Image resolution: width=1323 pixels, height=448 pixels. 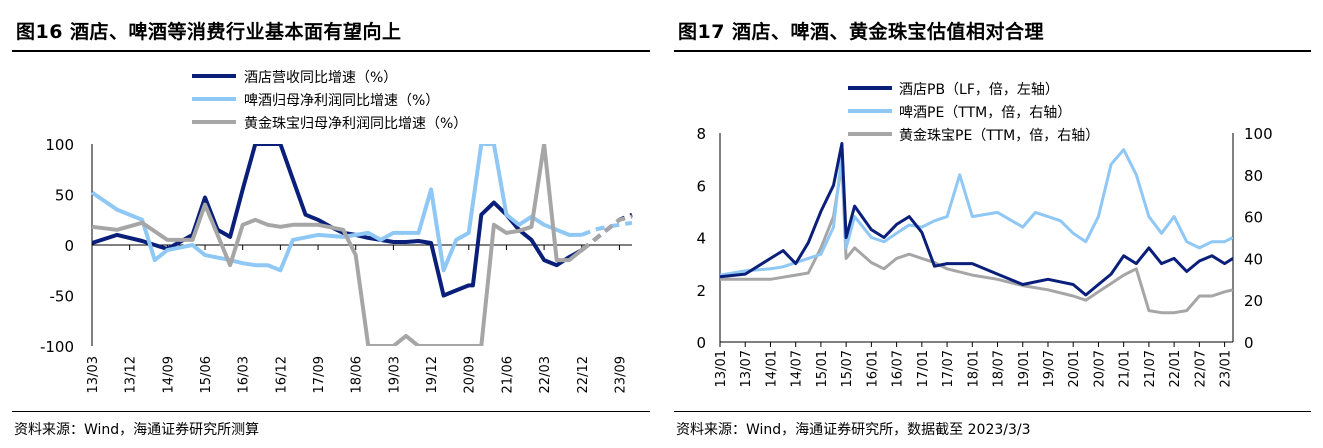 What do you see at coordinates (355, 123) in the screenshot?
I see `legend-label: 黄金珠宝归母净利润同比增速（%）` at bounding box center [355, 123].